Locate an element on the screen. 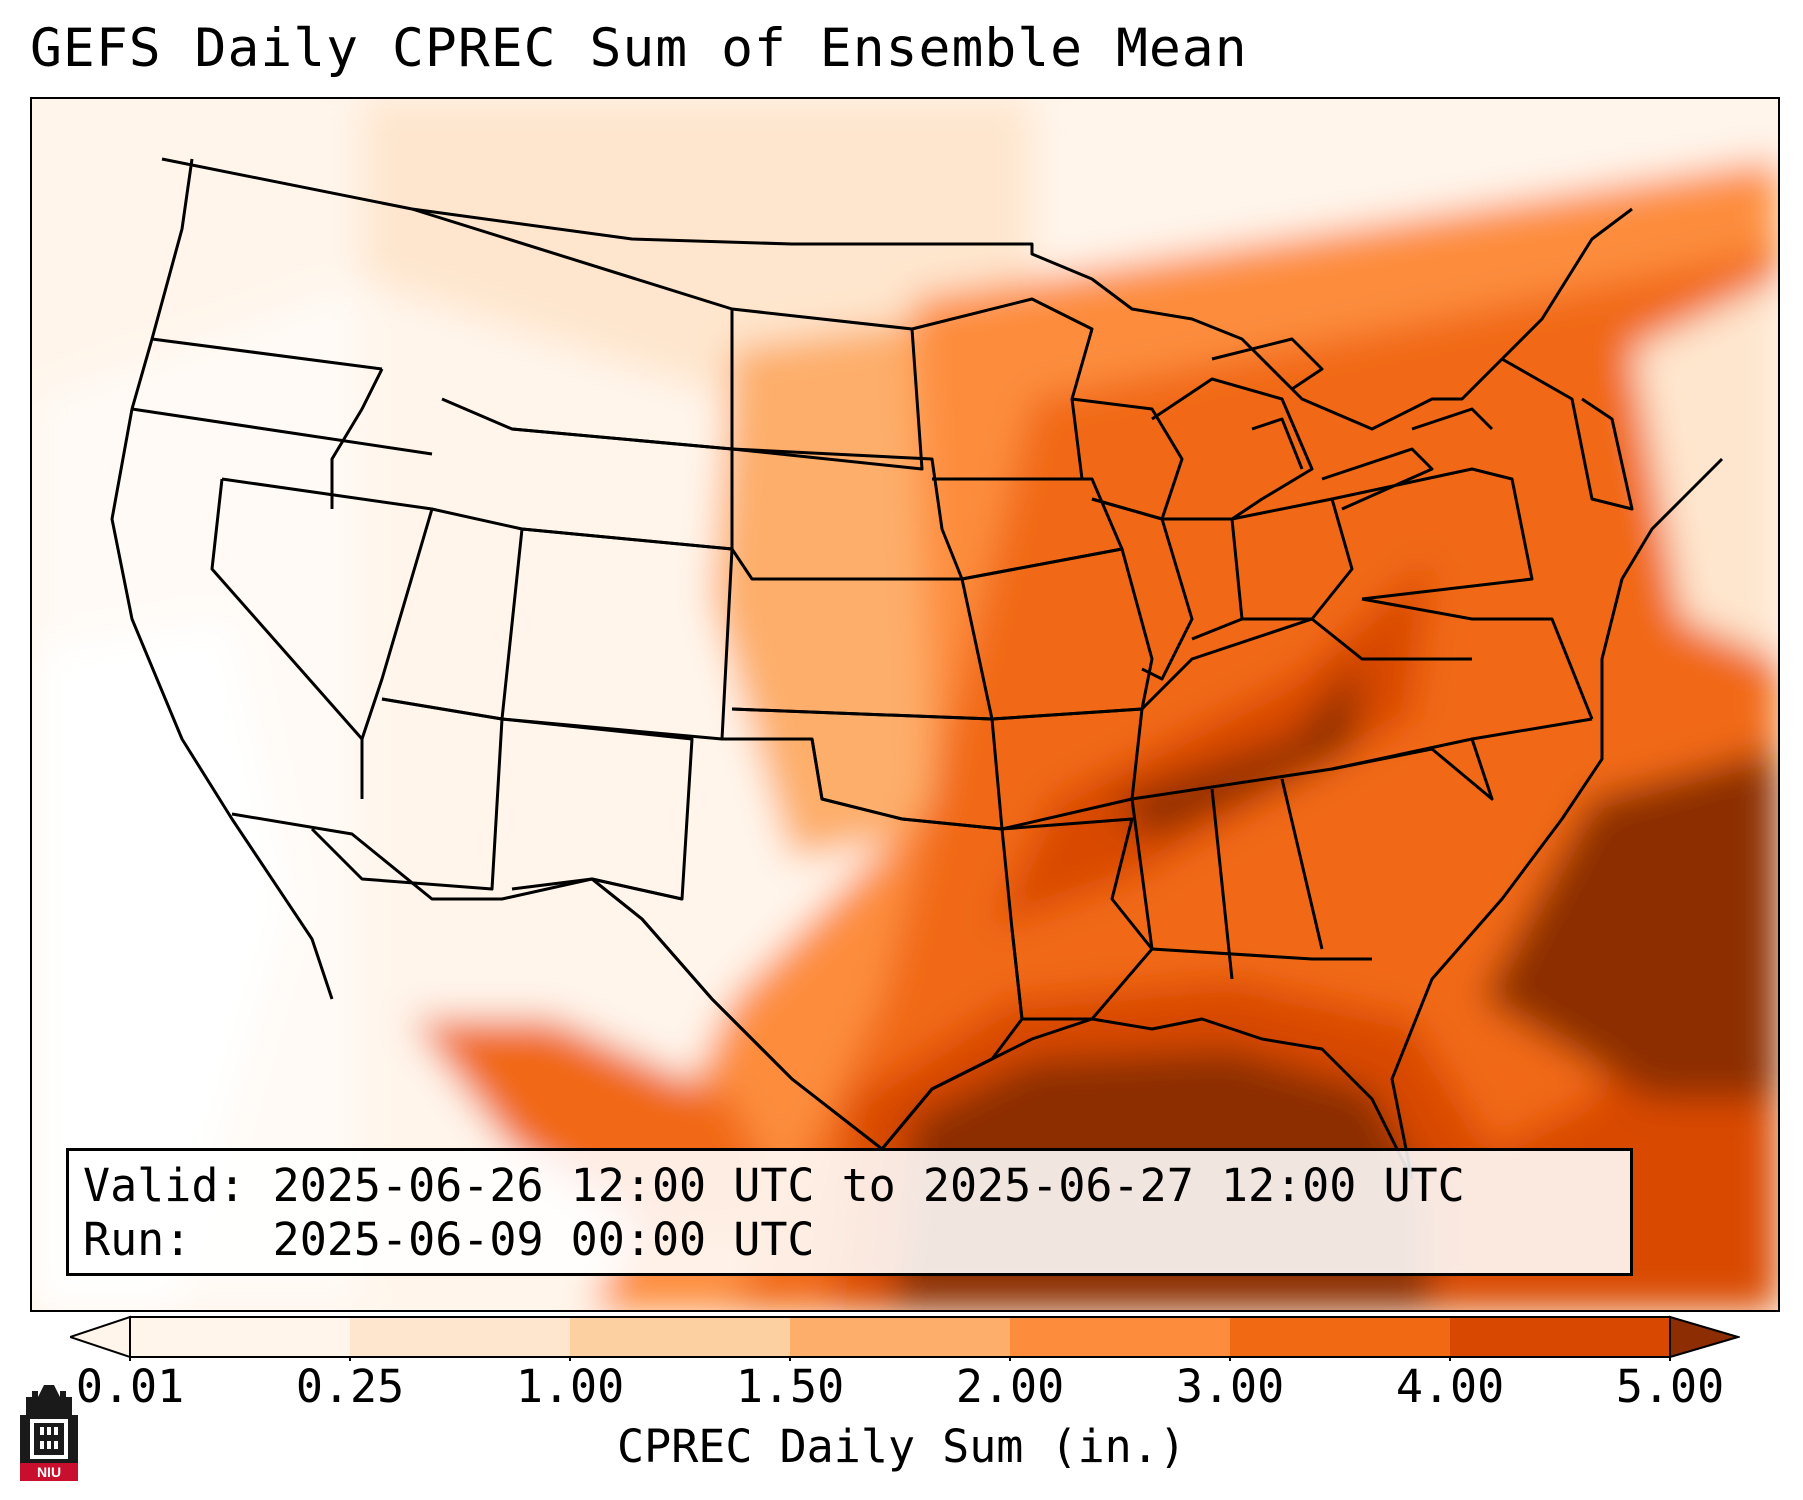  atlantic-coast is located at coordinates (1557, 818).